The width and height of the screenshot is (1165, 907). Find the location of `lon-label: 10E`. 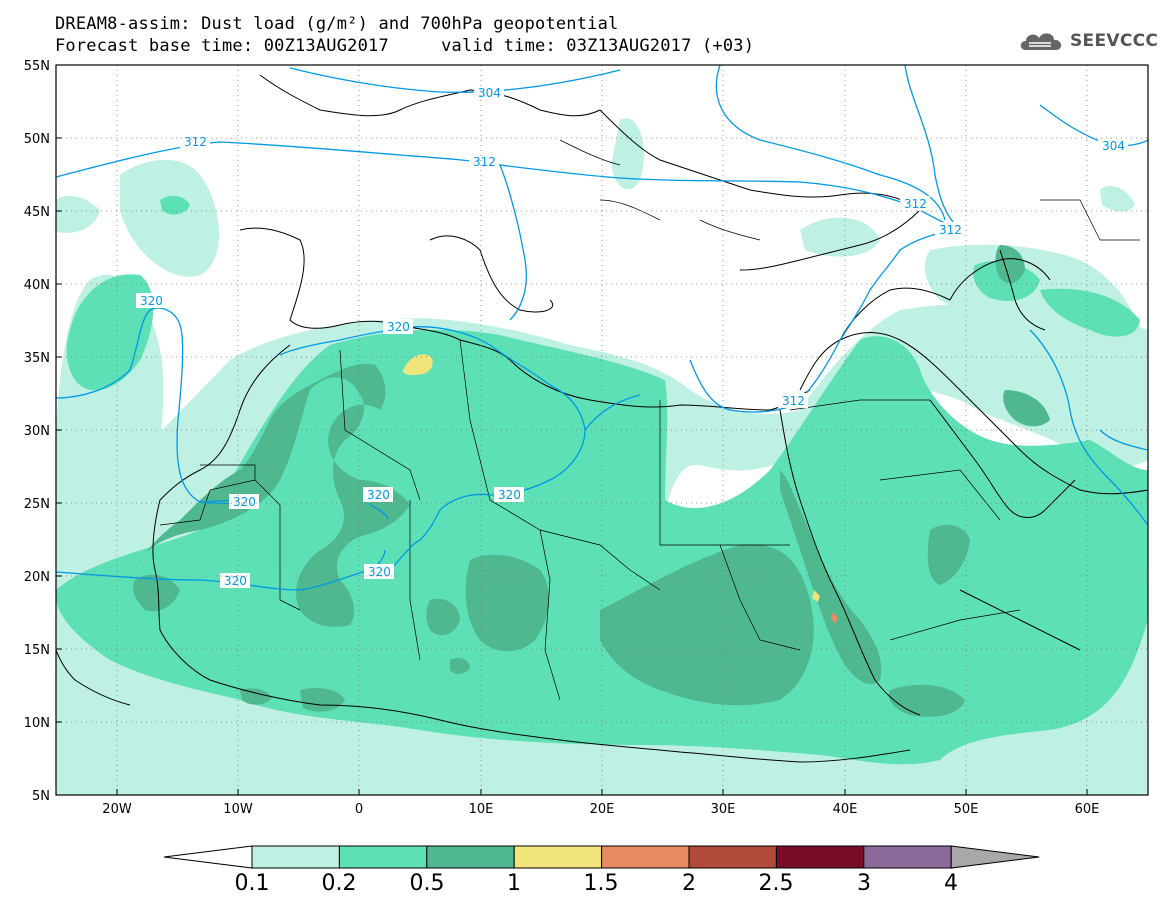

lon-label: 10E is located at coordinates (481, 809).